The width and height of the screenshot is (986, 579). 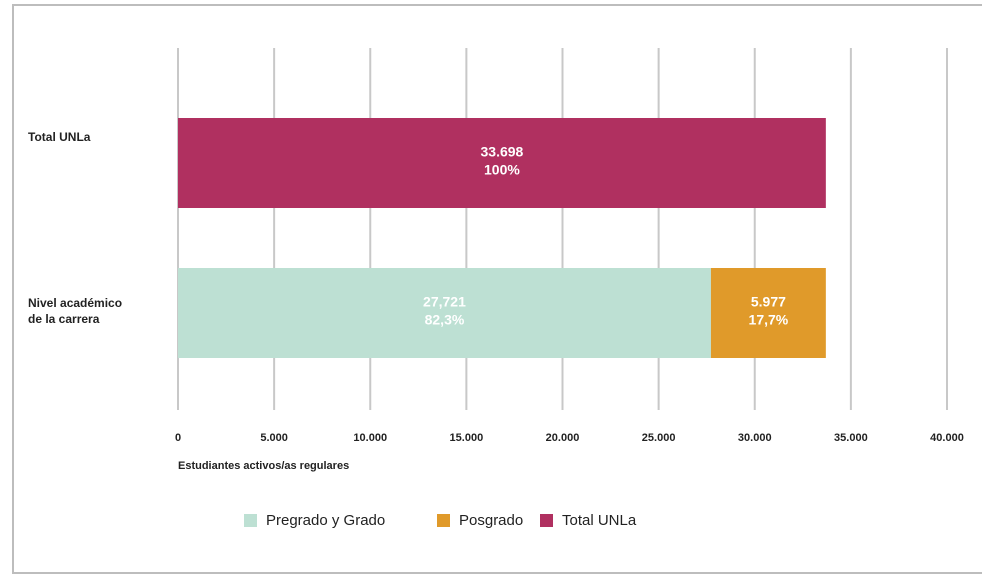 I want to click on x-tick-label: 30.000, so click(x=755, y=438).